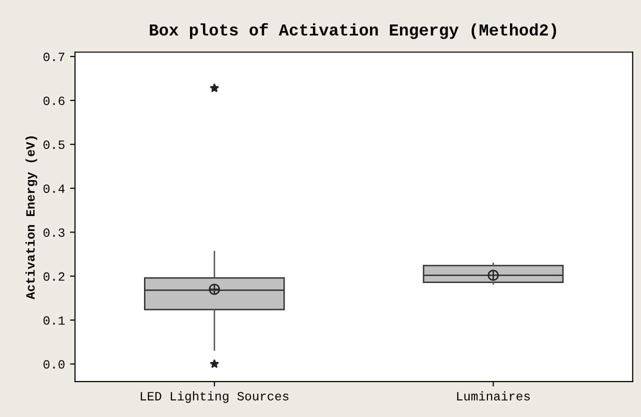  Describe the element at coordinates (353, 31) in the screenshot. I see `chart-title: Box plots of Activation Engergy (Method2)` at that location.